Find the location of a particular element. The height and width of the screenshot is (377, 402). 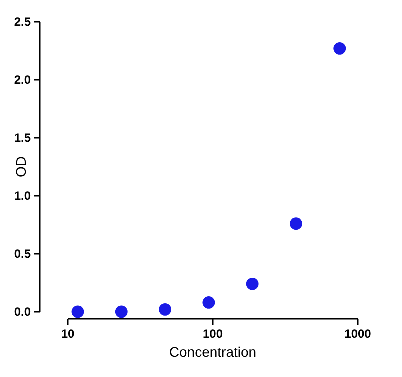

y-tick-label: 1.0 is located at coordinates (23, 196).